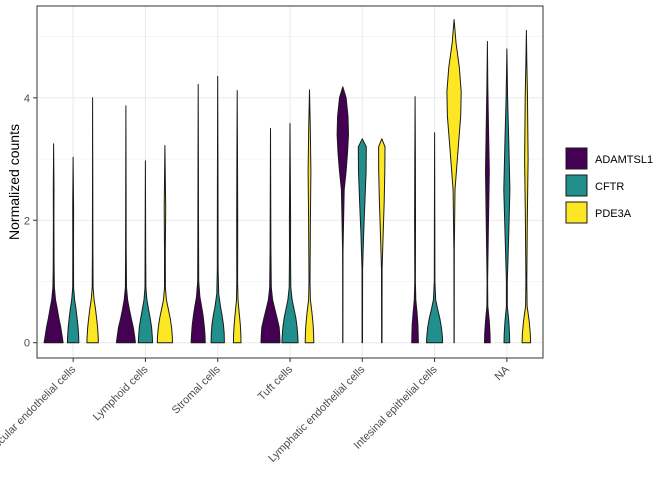  What do you see at coordinates (27, 221) in the screenshot?
I see `y-tick-label: 2` at bounding box center [27, 221].